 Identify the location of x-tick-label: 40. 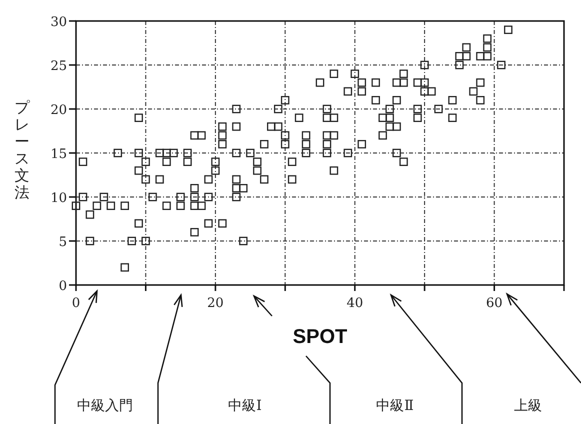
(355, 303).